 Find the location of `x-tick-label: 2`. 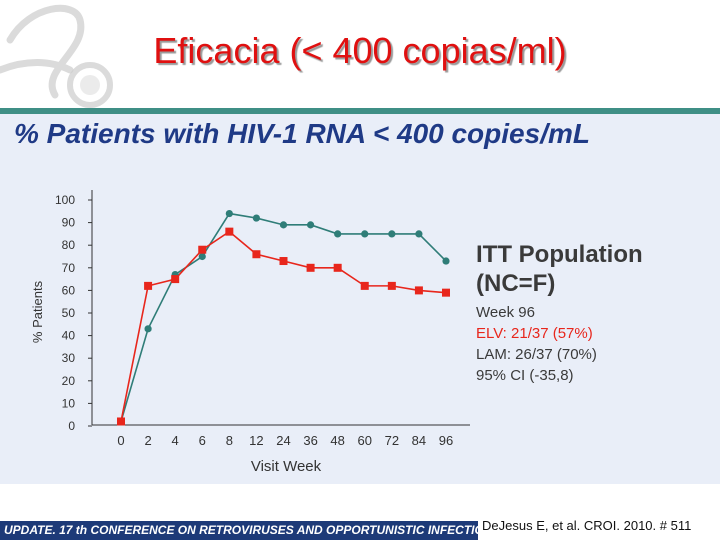

x-tick-label: 2 is located at coordinates (147, 440).